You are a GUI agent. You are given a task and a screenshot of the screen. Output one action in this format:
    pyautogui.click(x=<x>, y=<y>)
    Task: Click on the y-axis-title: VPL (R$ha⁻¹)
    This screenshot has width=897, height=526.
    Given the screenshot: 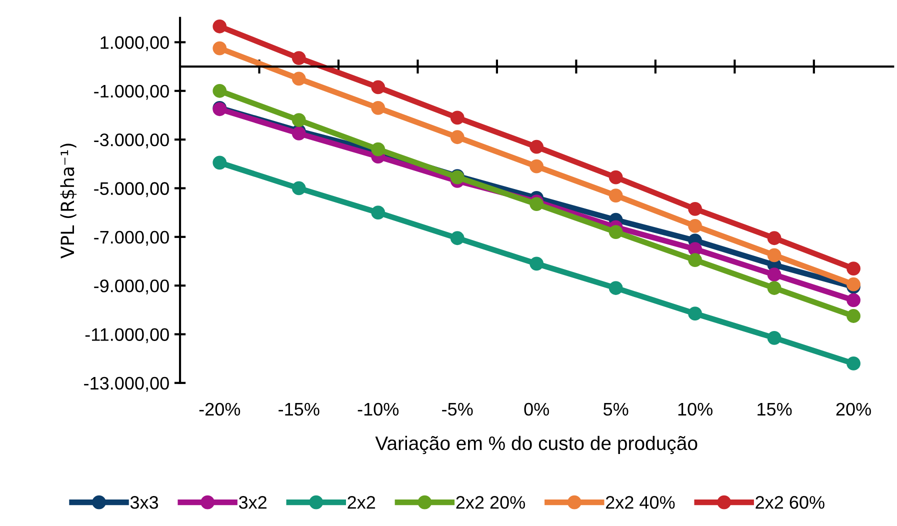 What is the action you would take?
    pyautogui.click(x=68, y=201)
    